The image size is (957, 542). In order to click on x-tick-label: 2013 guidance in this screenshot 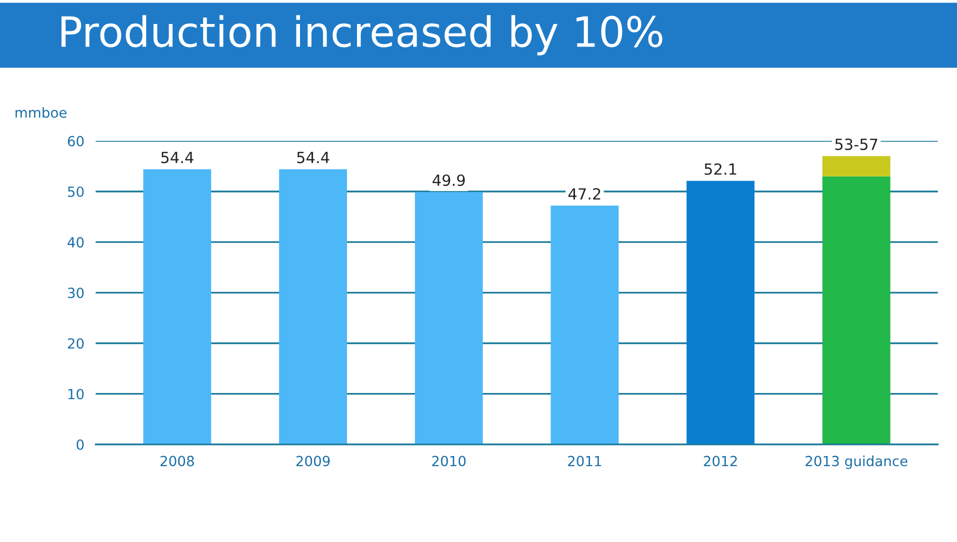, I will do `click(857, 462)`.